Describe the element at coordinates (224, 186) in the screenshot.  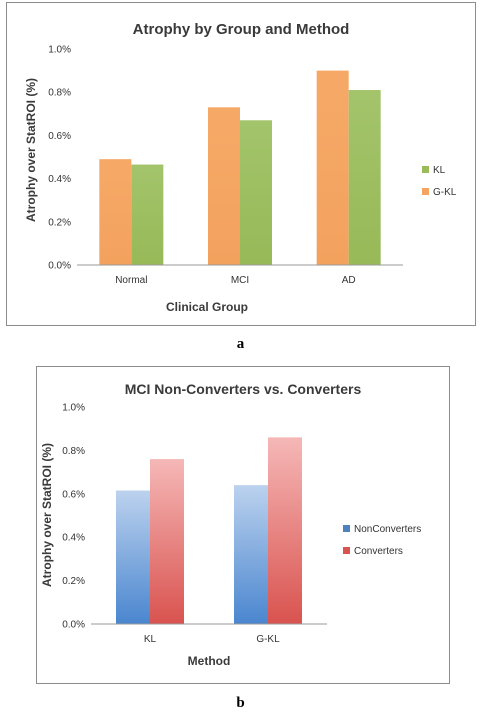
I see `bar-g-kl-mci` at that location.